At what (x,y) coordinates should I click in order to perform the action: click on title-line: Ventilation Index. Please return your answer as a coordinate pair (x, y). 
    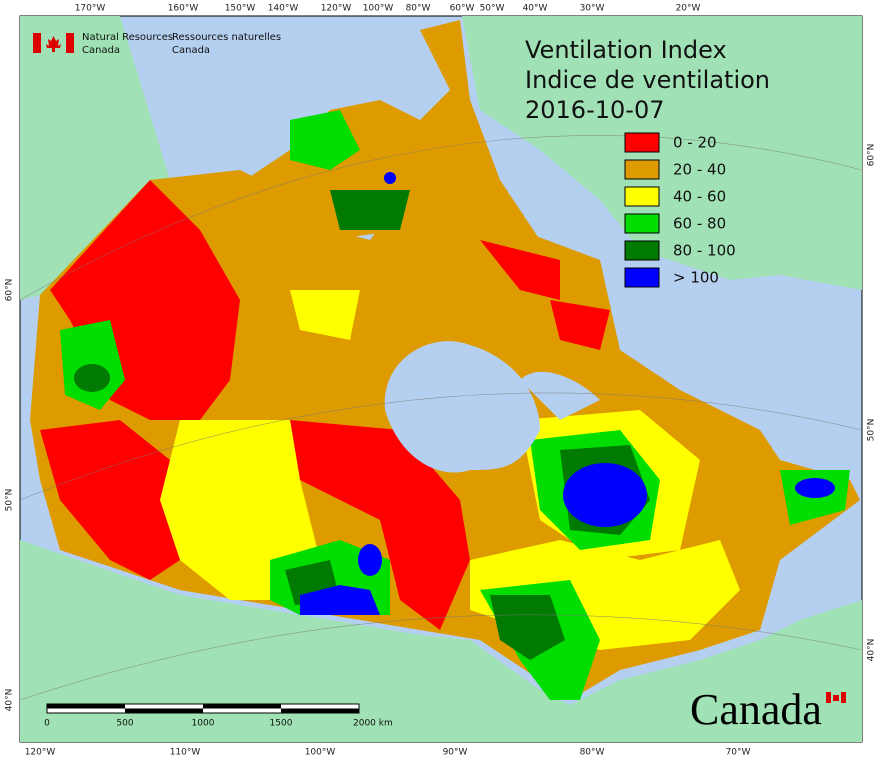
    Looking at the image, I should click on (626, 50).